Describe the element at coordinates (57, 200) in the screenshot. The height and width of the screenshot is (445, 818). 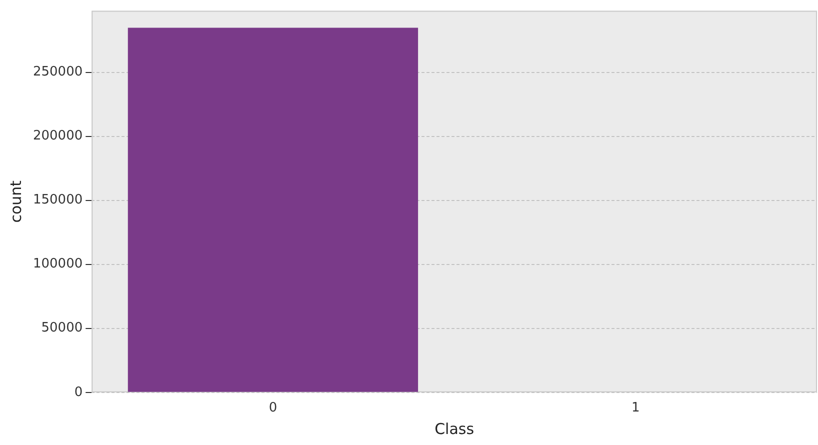
I see `y-tick-label: 150000` at that location.